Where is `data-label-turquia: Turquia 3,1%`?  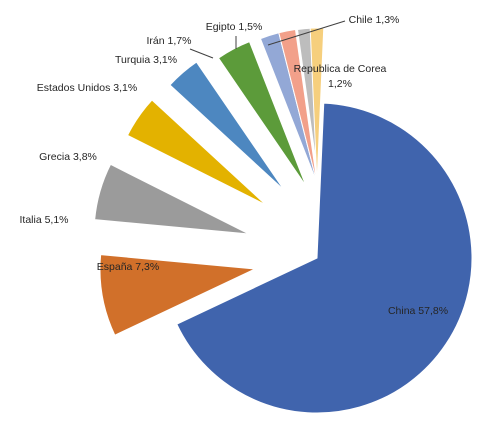
data-label-turquia: Turquia 3,1% is located at coordinates (146, 60).